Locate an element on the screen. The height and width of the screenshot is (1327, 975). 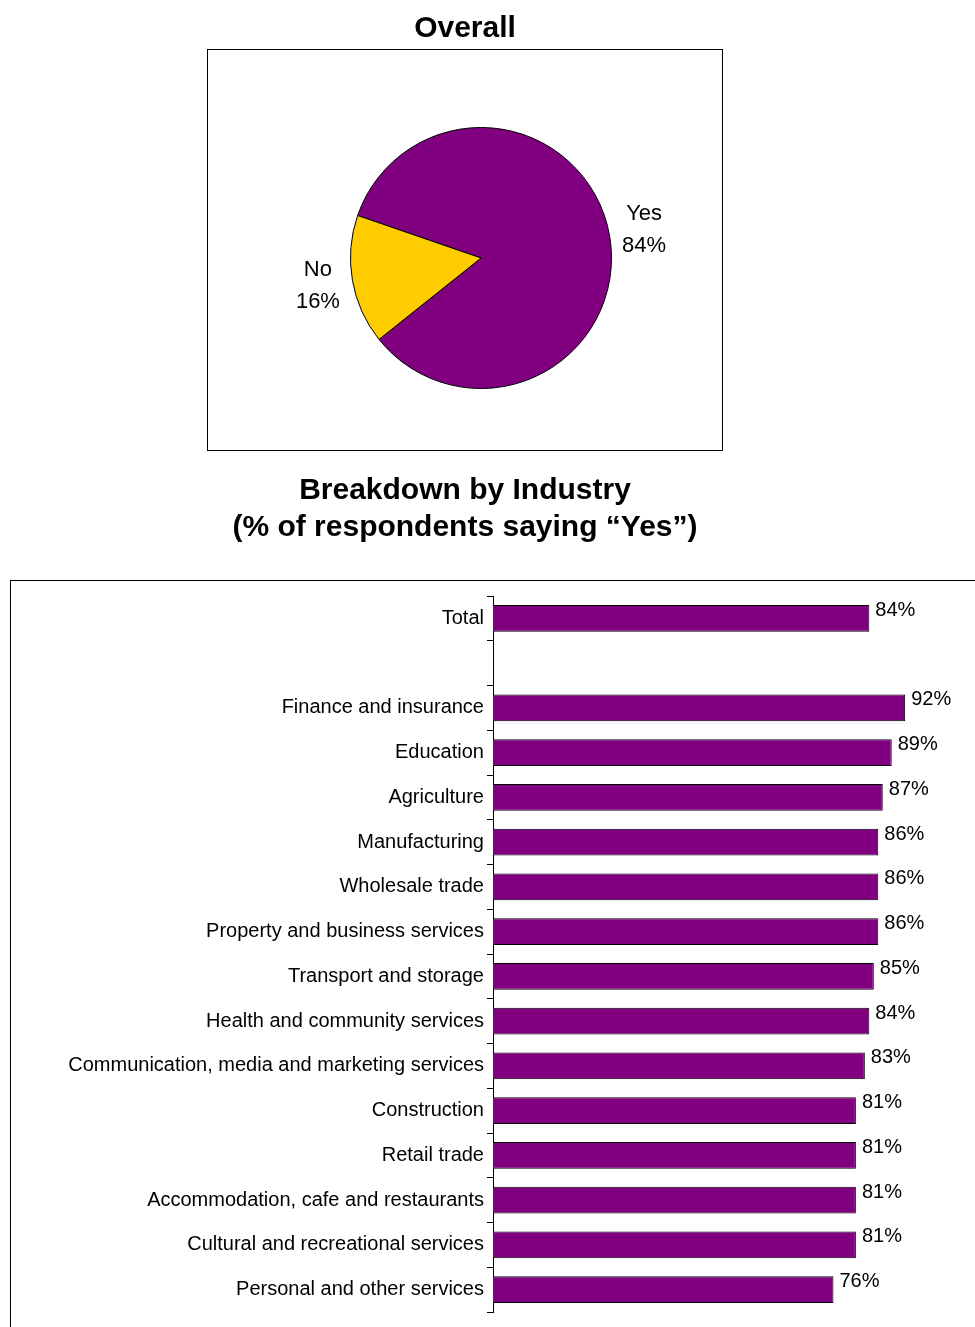
data-label: 89% is located at coordinates (917, 743).